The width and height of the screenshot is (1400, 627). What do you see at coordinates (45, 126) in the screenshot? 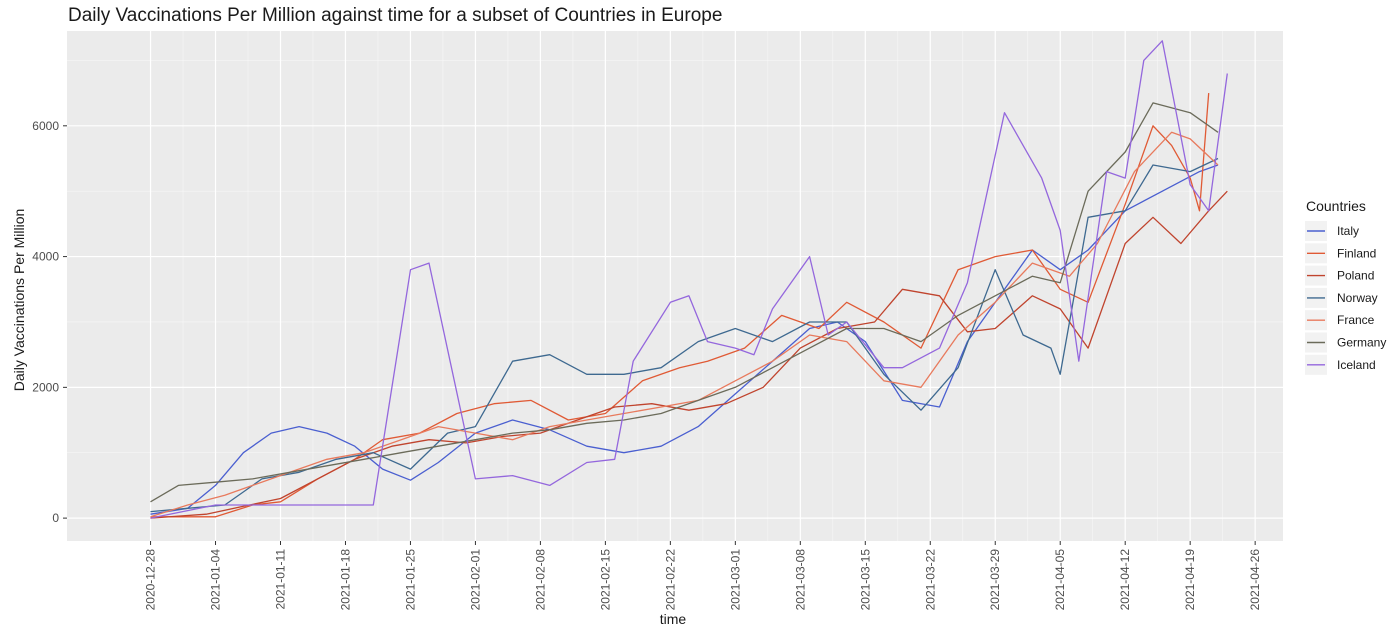
I see `y-tick-label: 6000` at bounding box center [45, 126].